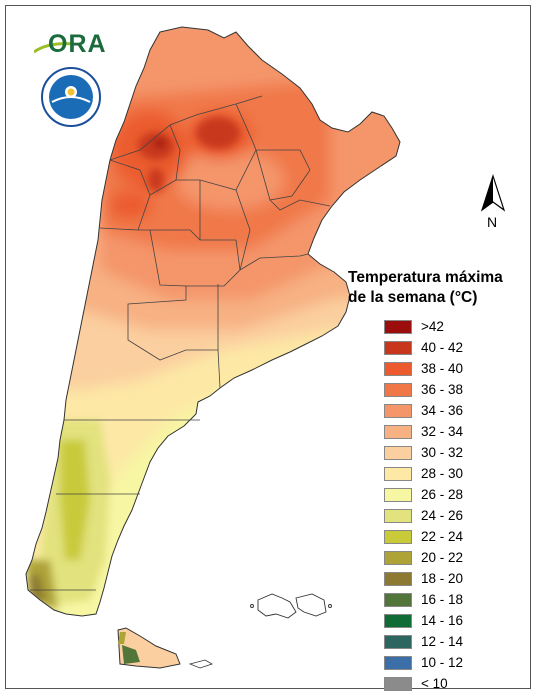  I want to click on legend-title-line1: Temperatura máxima, so click(425, 277).